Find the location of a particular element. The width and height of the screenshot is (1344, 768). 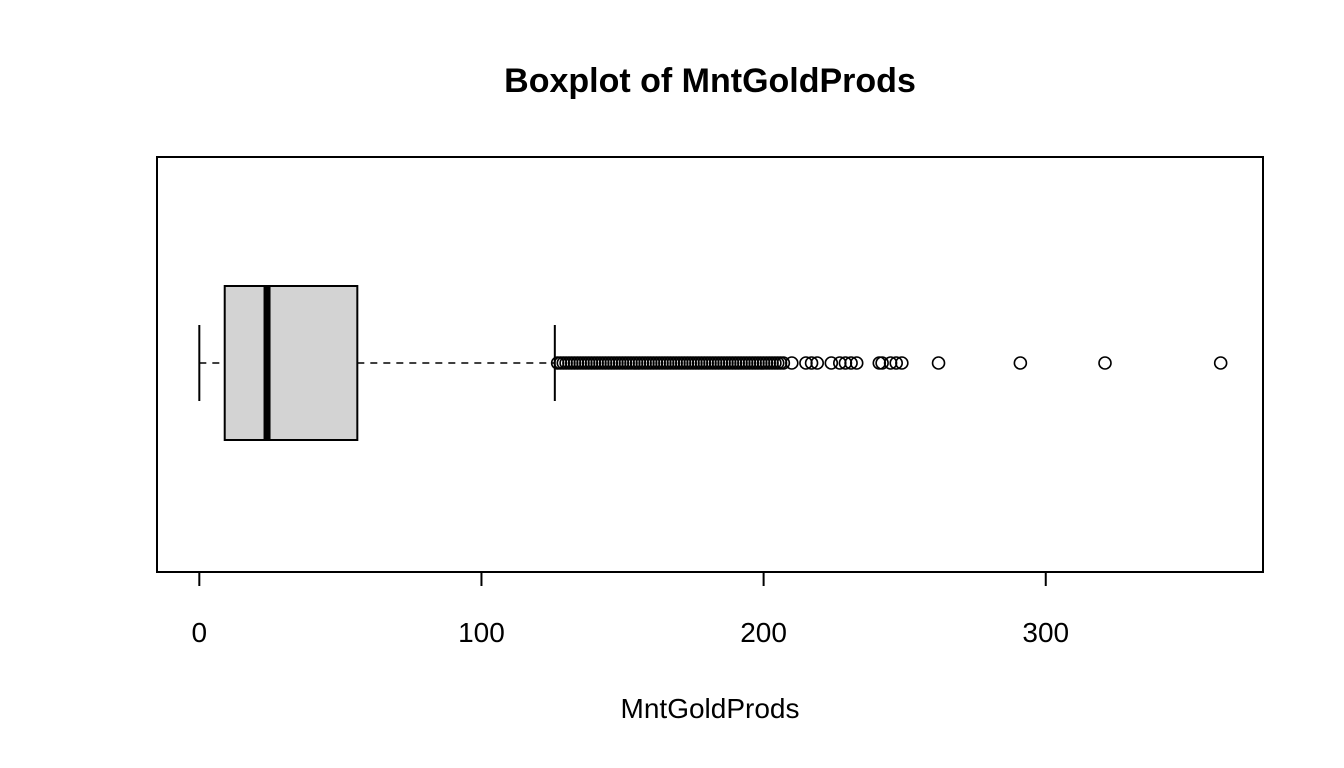

box-group is located at coordinates (377, 363).